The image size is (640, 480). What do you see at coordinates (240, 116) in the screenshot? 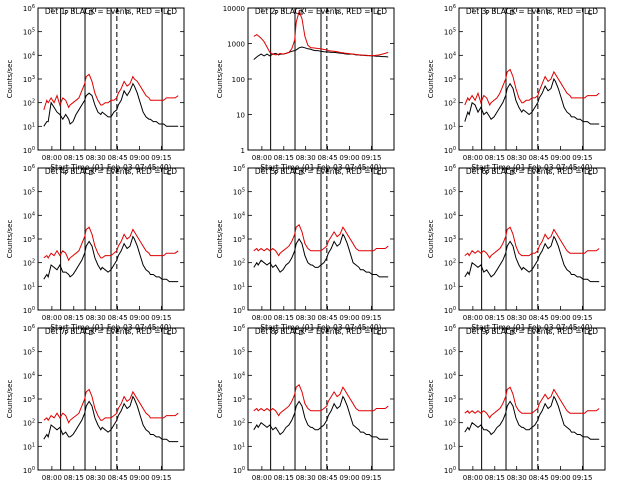
I see `y-tick-label: 10` at bounding box center [240, 116].